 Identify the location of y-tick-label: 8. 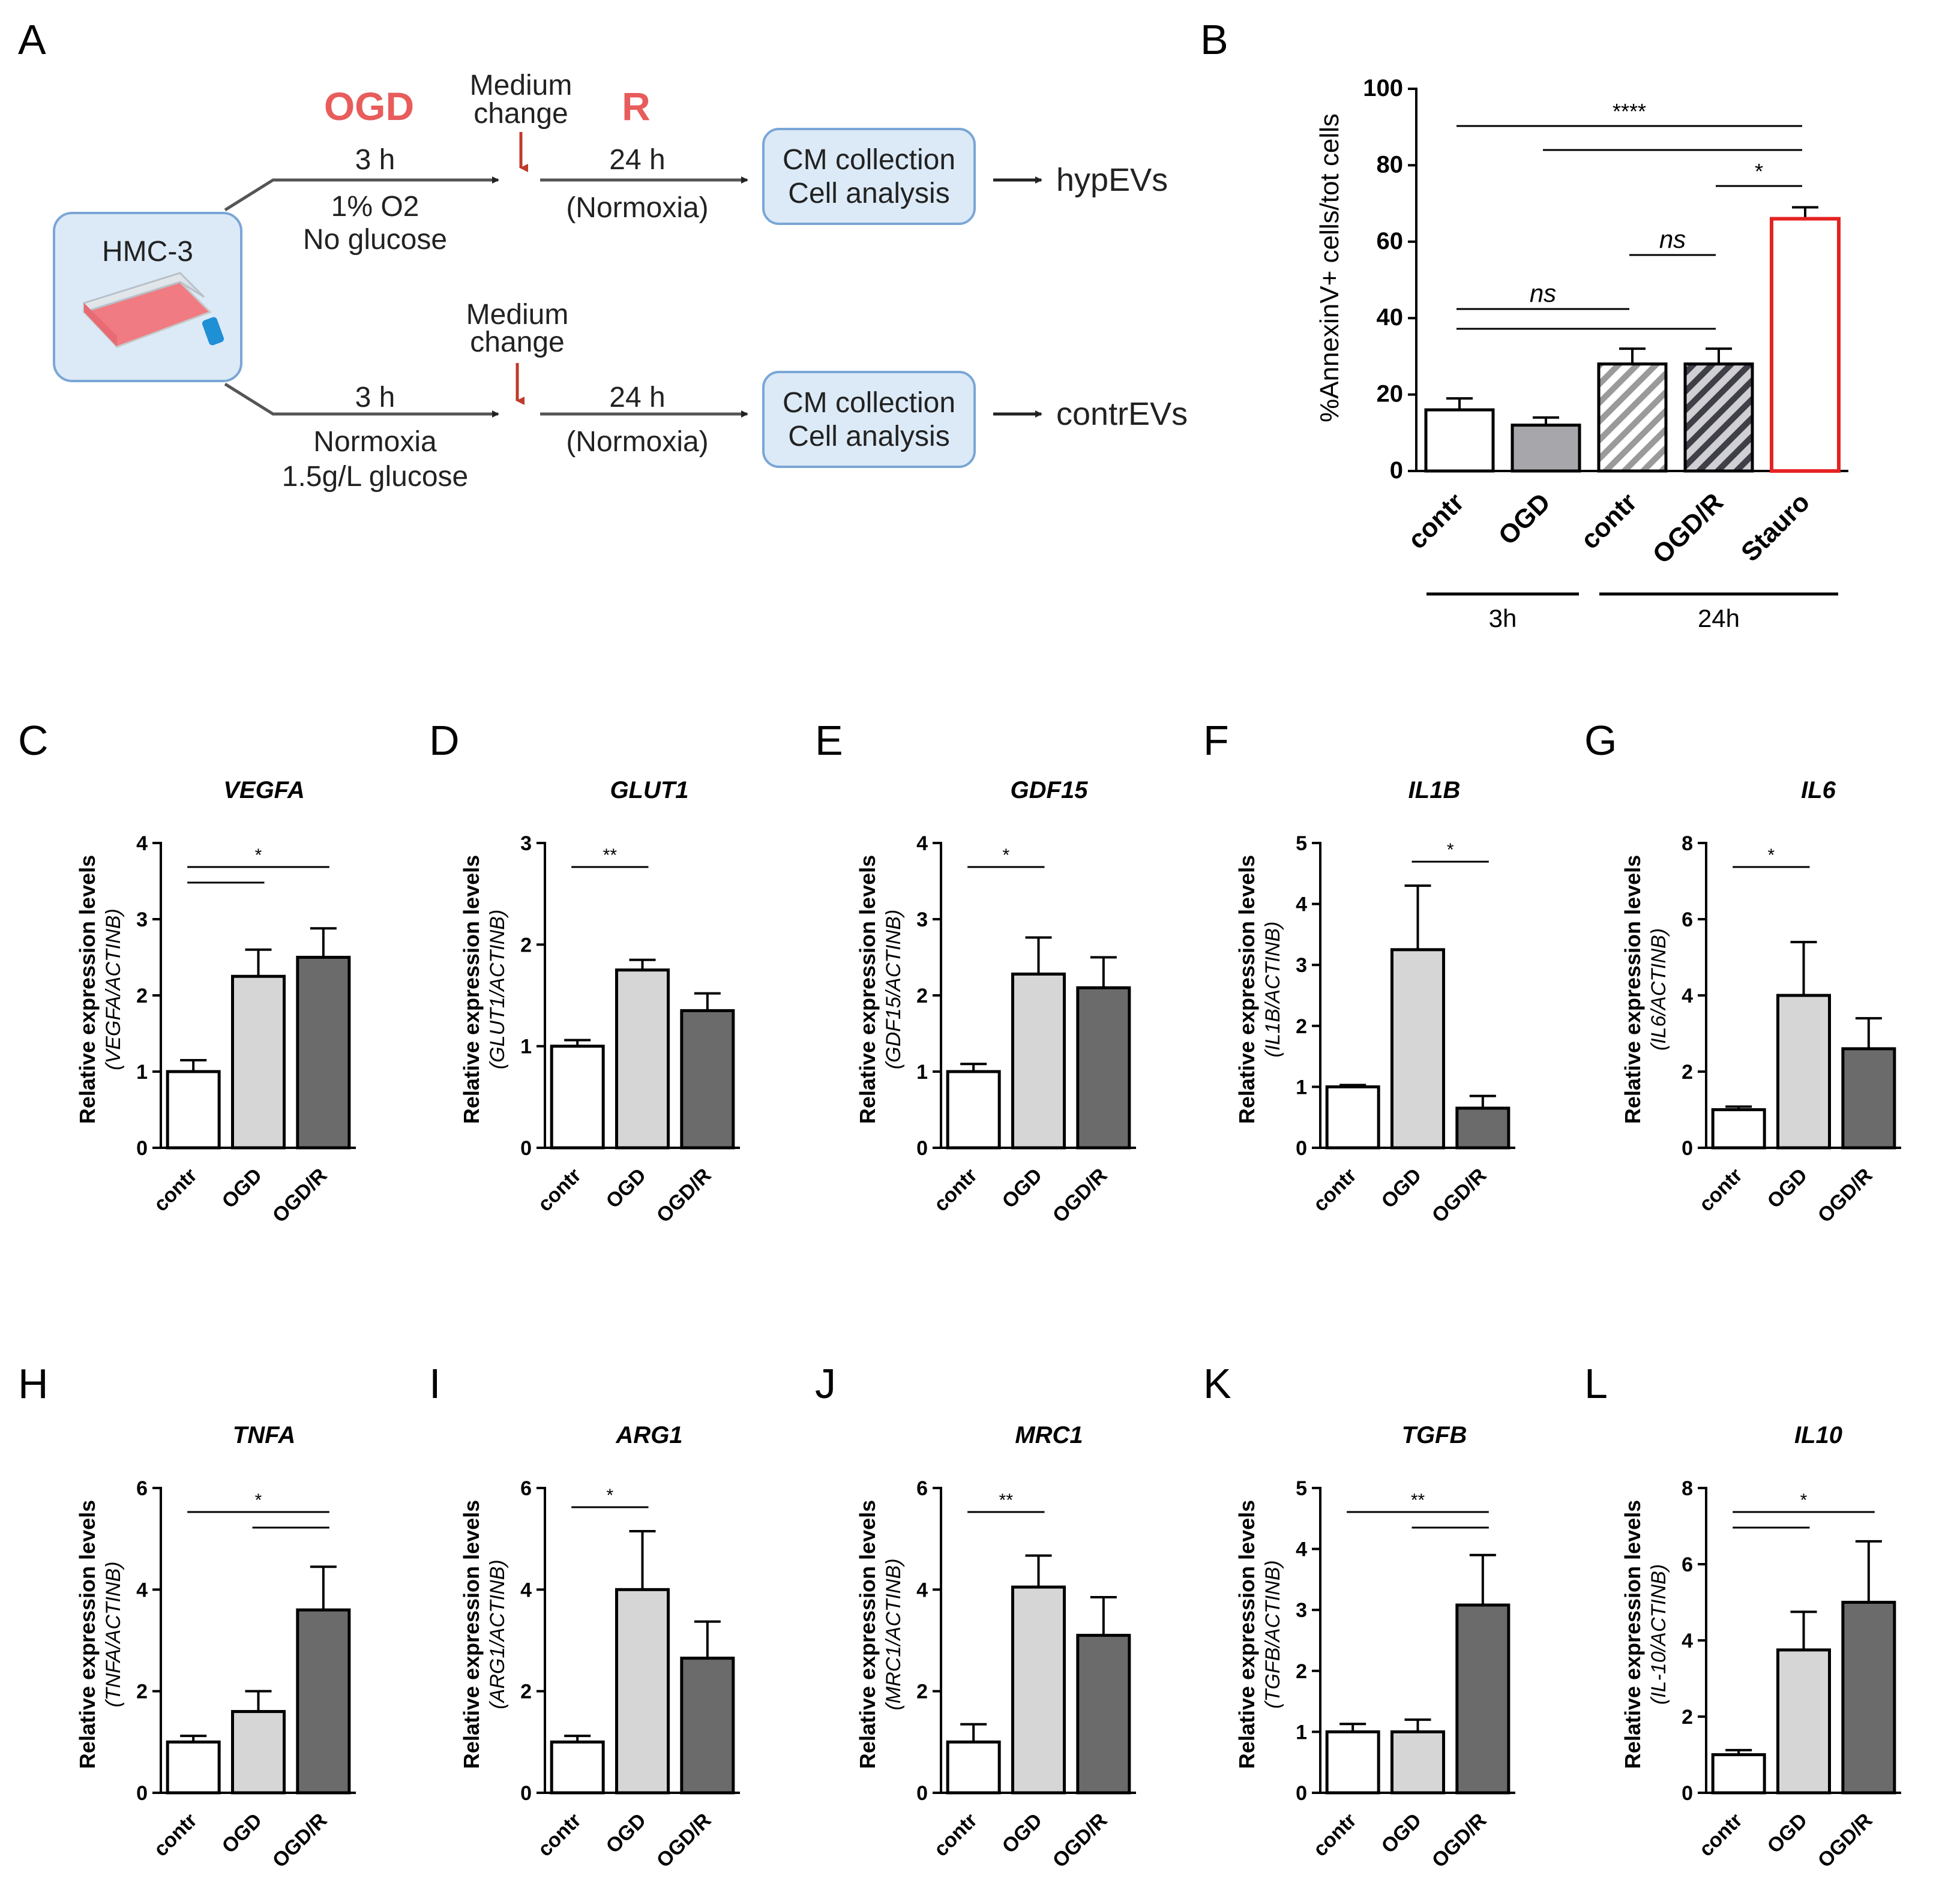
(1687, 844).